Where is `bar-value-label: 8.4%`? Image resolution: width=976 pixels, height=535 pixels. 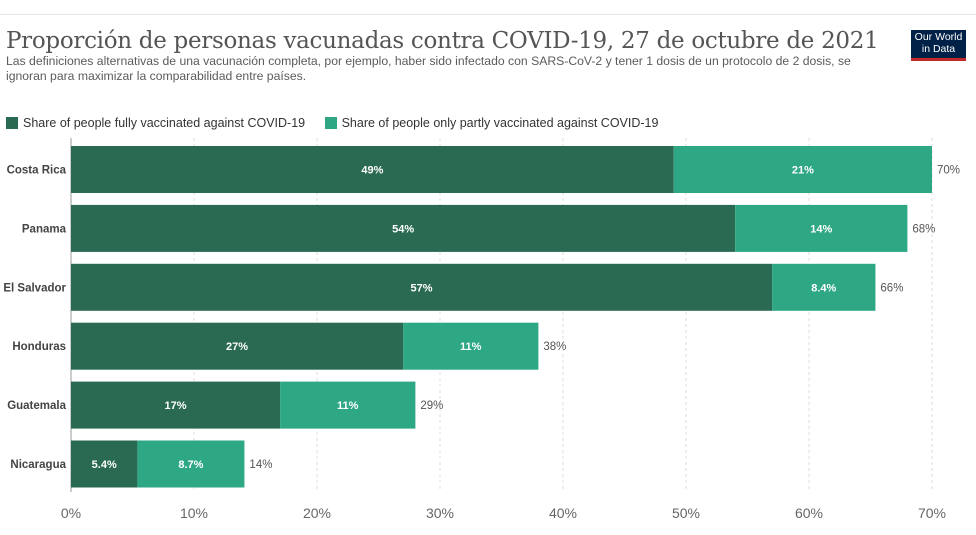
bar-value-label: 8.4% is located at coordinates (823, 288).